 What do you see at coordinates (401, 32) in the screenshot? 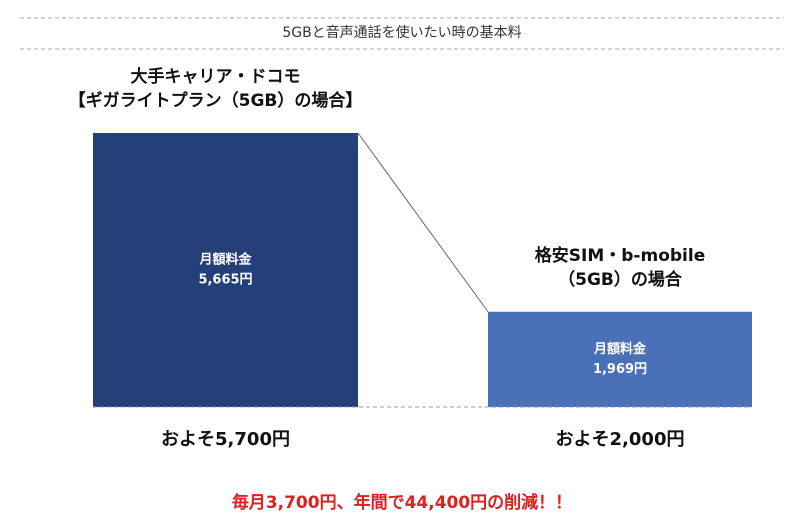
I see `chart-title: 5GBと音声通話を使いたい時の基本料` at bounding box center [401, 32].